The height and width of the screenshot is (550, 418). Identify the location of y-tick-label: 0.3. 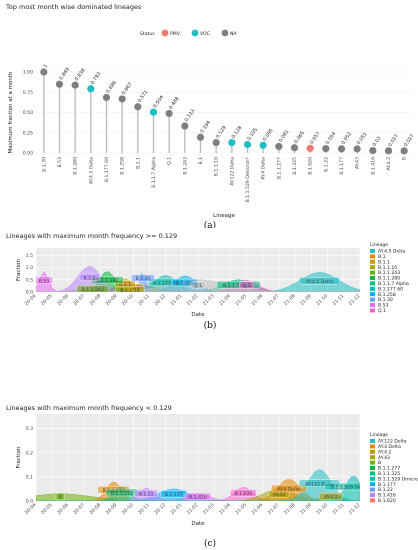
(29, 429).